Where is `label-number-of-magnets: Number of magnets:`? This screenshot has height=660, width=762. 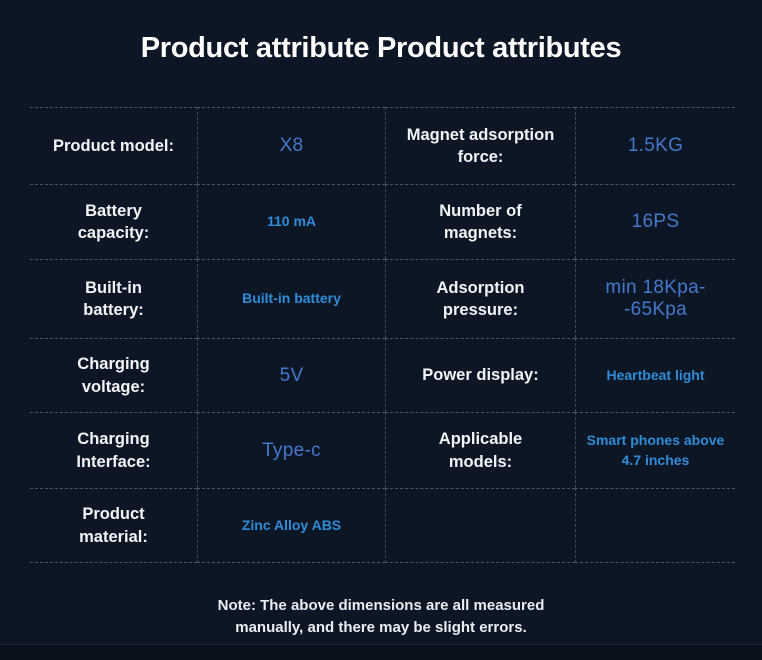 label-number-of-magnets: Number of magnets: is located at coordinates (480, 221).